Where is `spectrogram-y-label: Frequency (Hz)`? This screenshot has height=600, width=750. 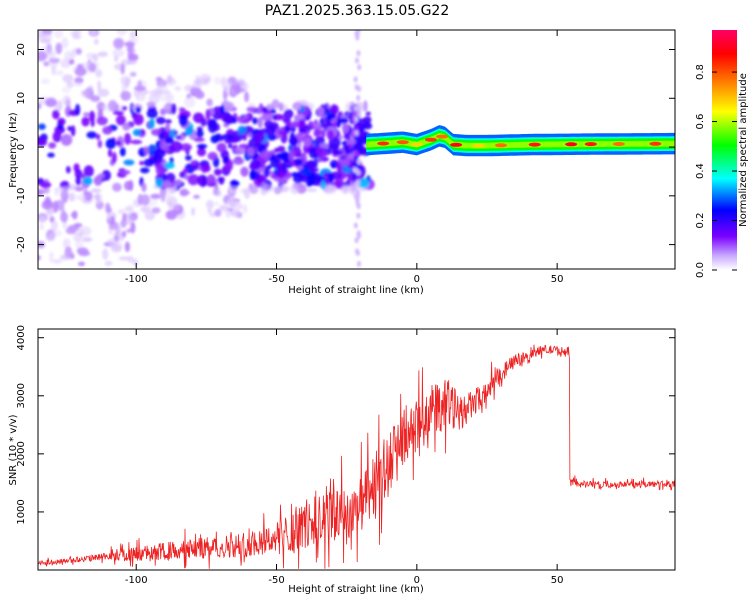
spectrogram-y-label: Frequency (Hz) is located at coordinates (13, 150).